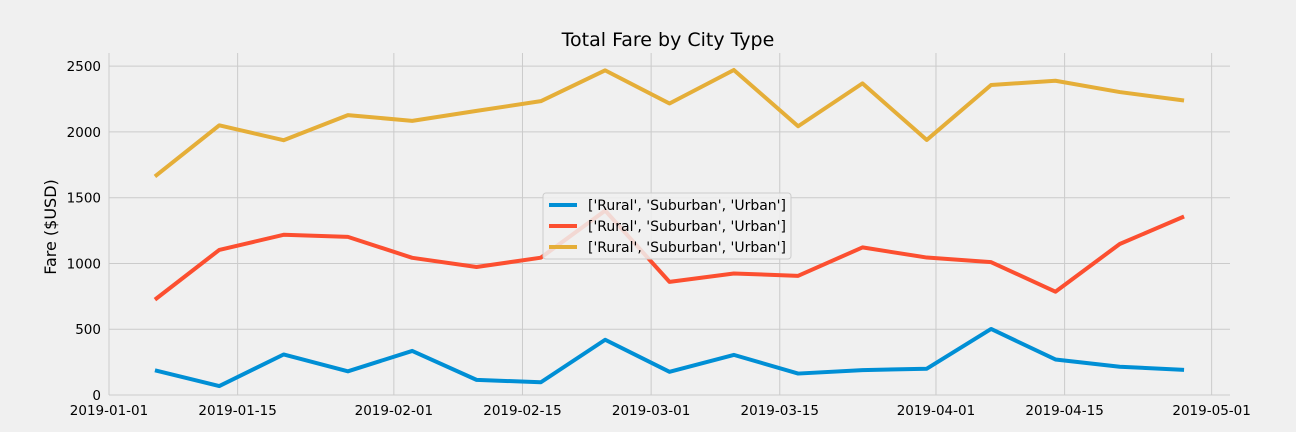 The width and height of the screenshot is (1296, 432). Describe the element at coordinates (237, 411) in the screenshot. I see `x-tick-label: 2019-01-15` at that location.